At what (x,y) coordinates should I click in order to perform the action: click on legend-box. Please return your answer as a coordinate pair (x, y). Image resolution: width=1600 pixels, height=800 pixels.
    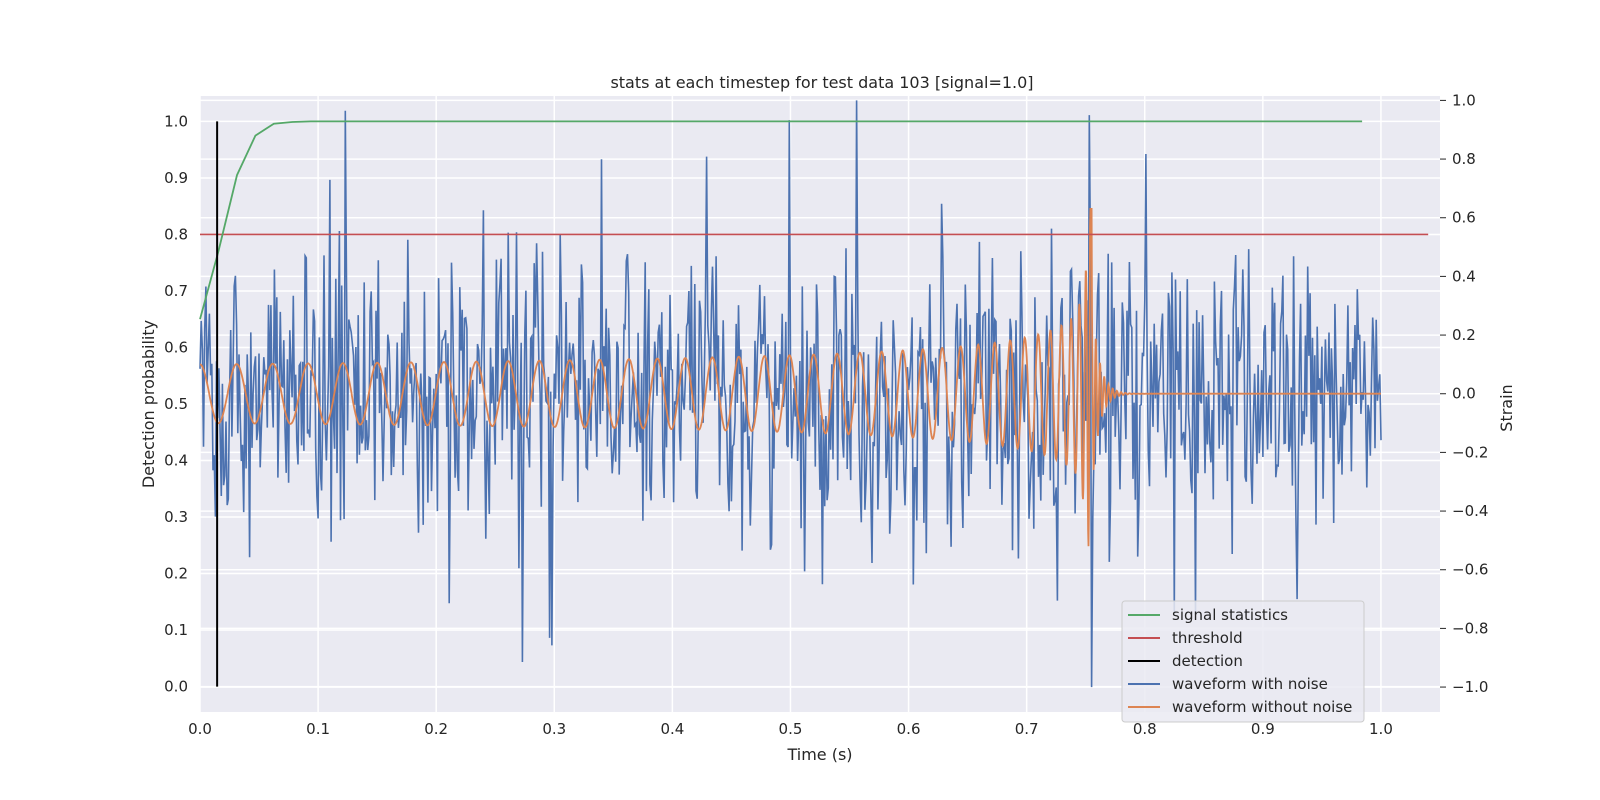
    Looking at the image, I should click on (1243, 661).